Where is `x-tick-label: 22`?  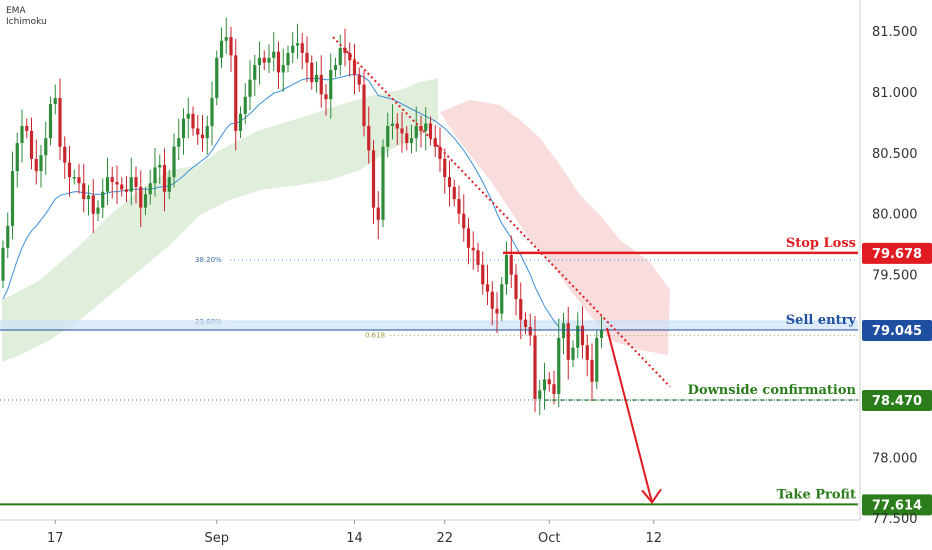
x-tick-label: 22 is located at coordinates (444, 538).